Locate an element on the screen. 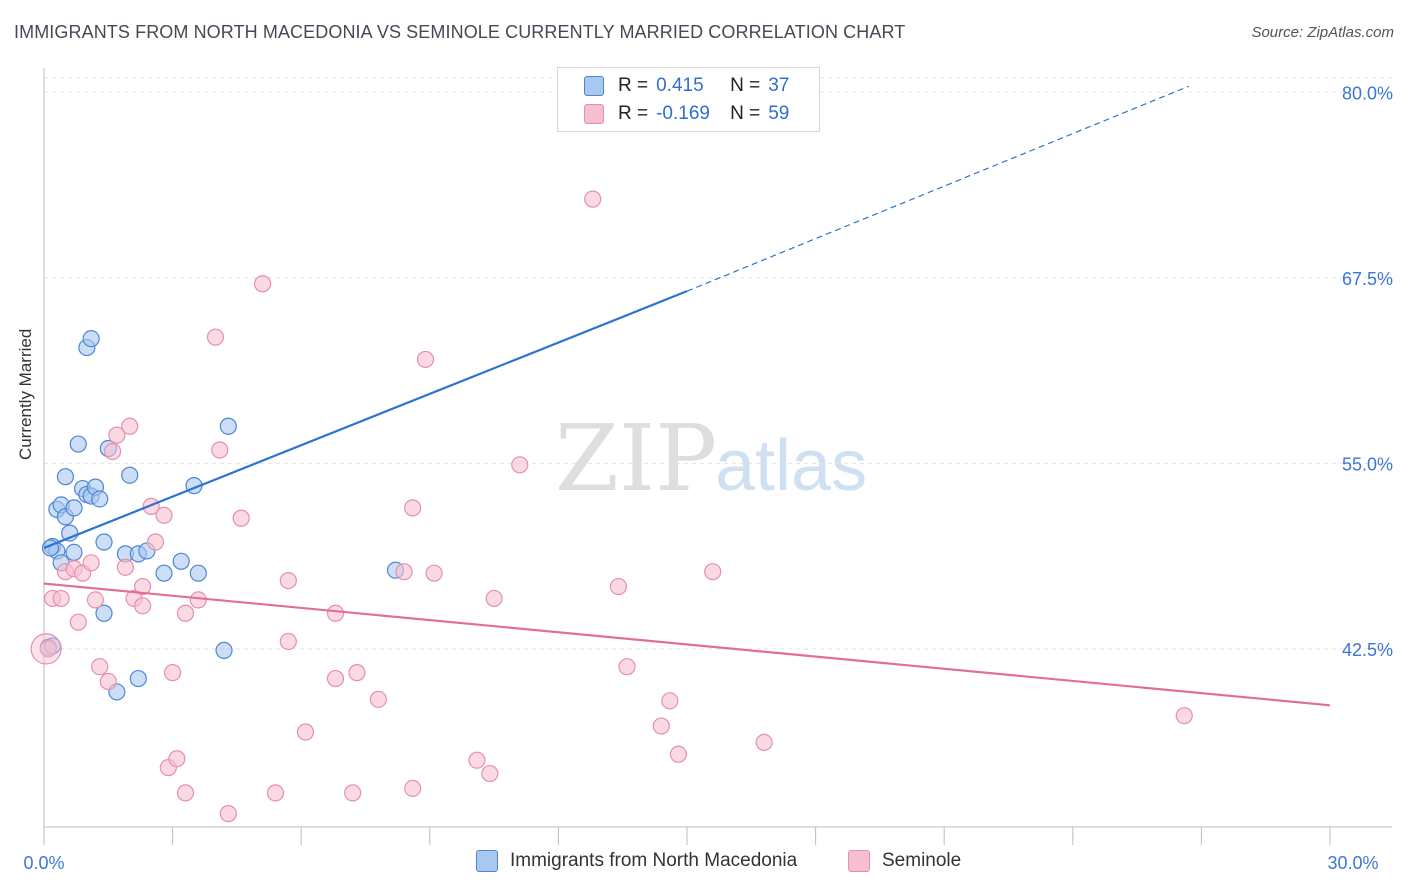 This screenshot has width=1406, height=892. legend-item-seminole: Seminole is located at coordinates (904, 861).